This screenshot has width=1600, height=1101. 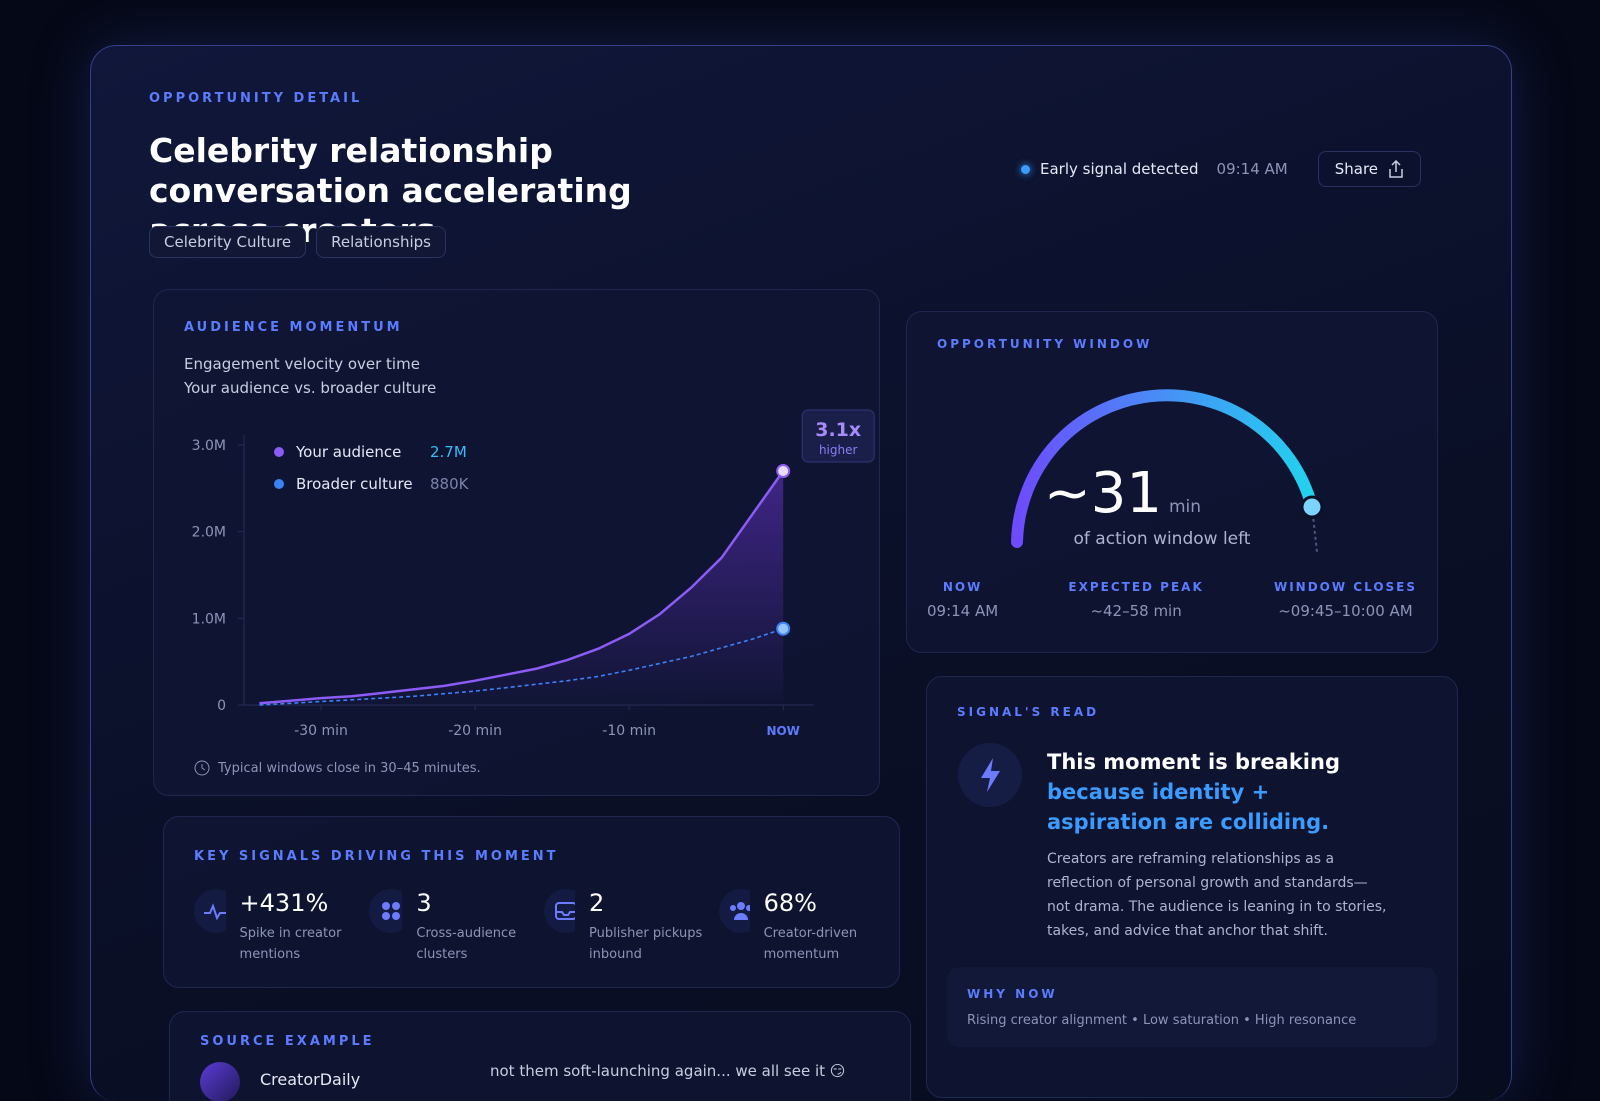 I want to click on subtitle: Your audience vs. broader culture, so click(x=310, y=388).